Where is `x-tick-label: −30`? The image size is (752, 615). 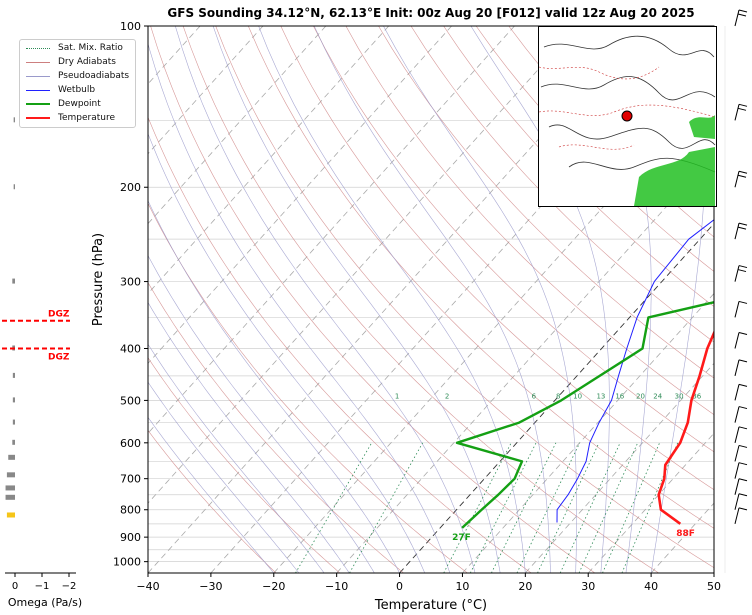
x-tick-label: −30 is located at coordinates (210, 586).